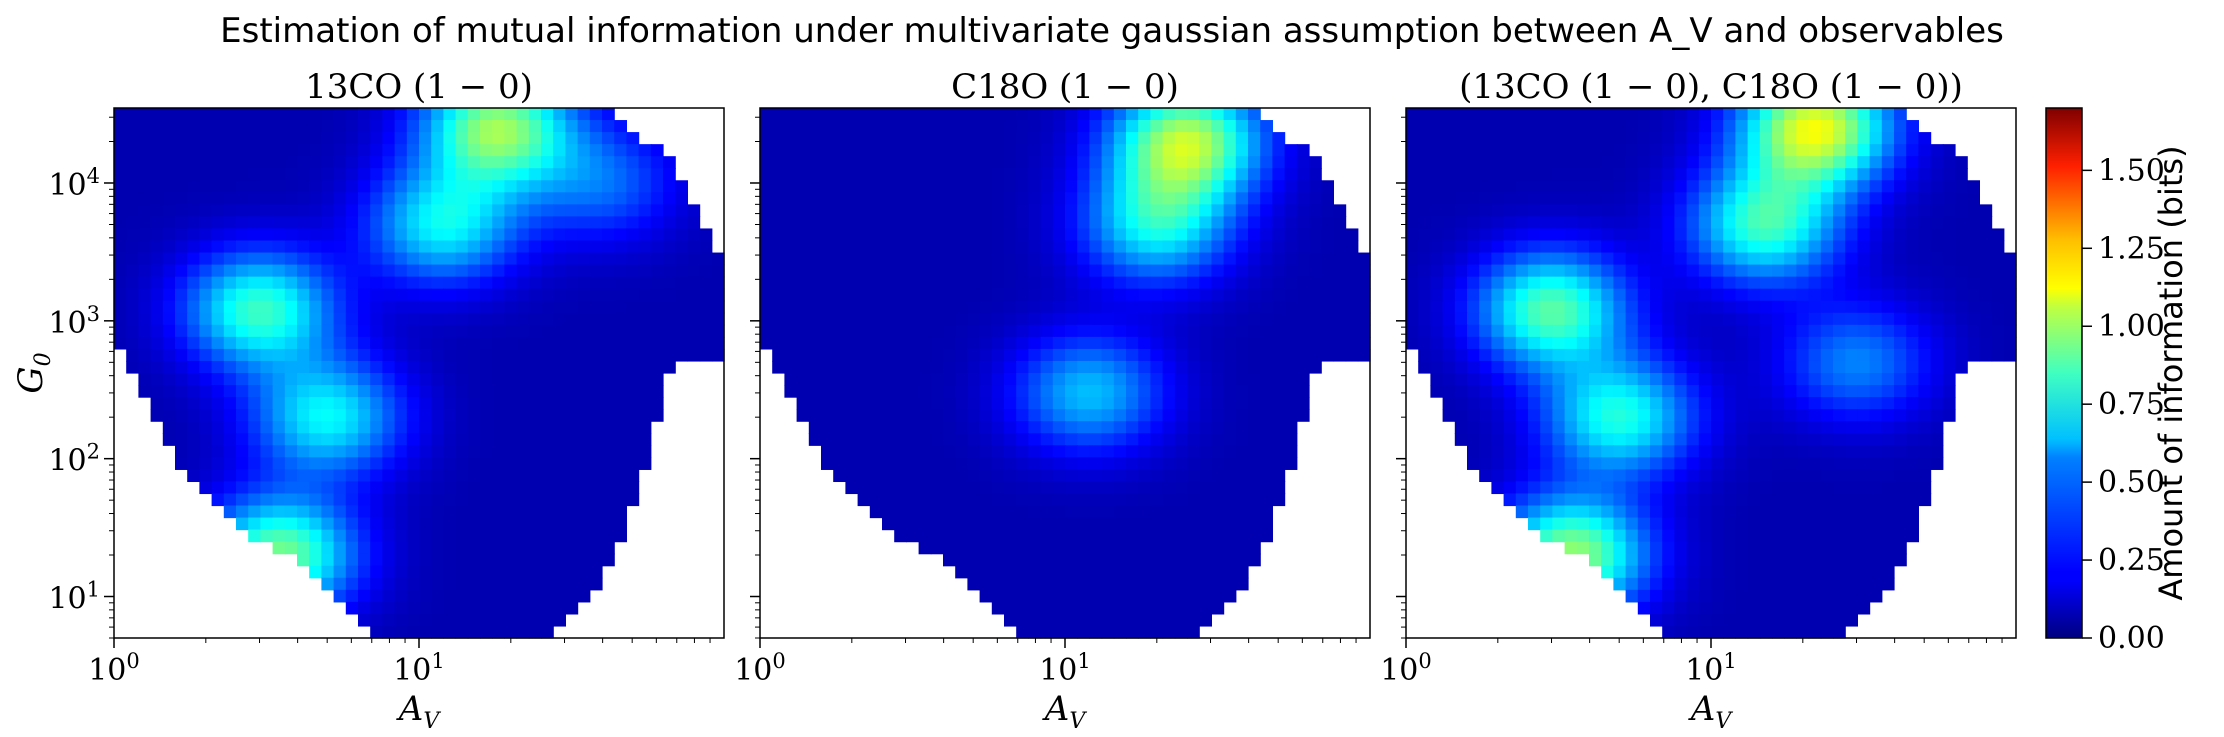 Image resolution: width=2224 pixels, height=737 pixels. What do you see at coordinates (74, 183) in the screenshot?
I see `y-tick-label: 104` at bounding box center [74, 183].